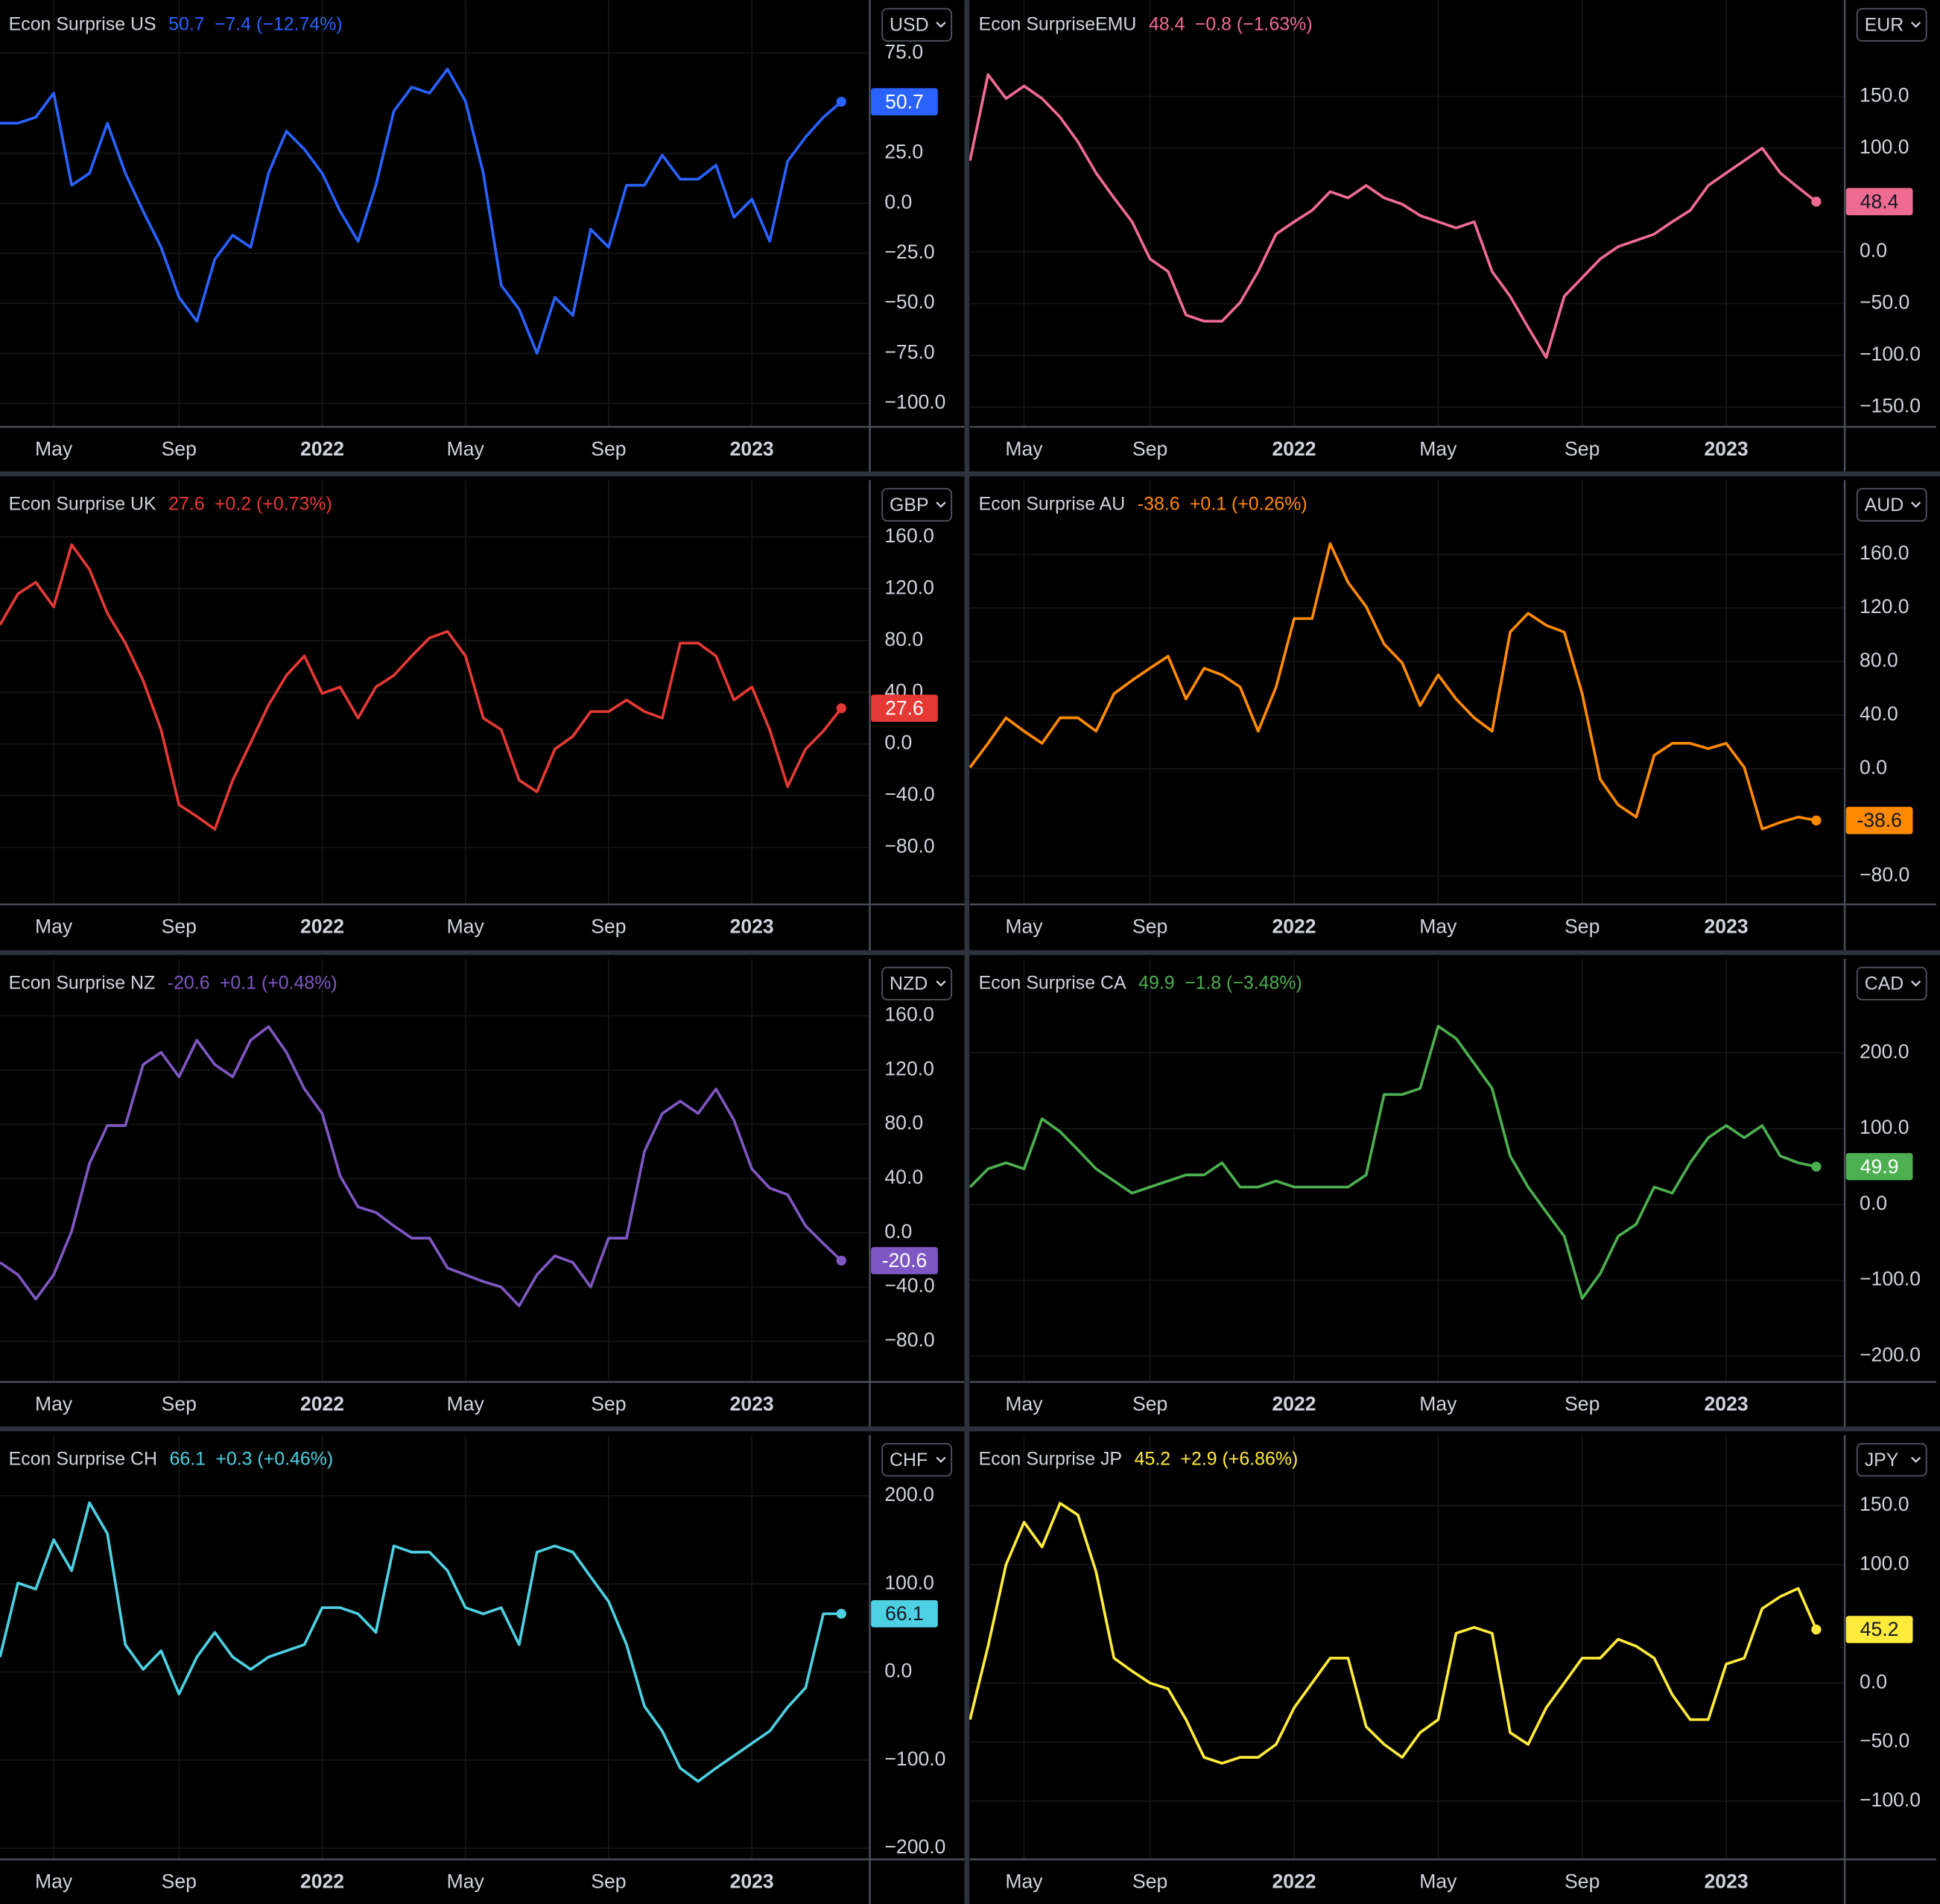  I want to click on currency-label: JPY, so click(1882, 1460).